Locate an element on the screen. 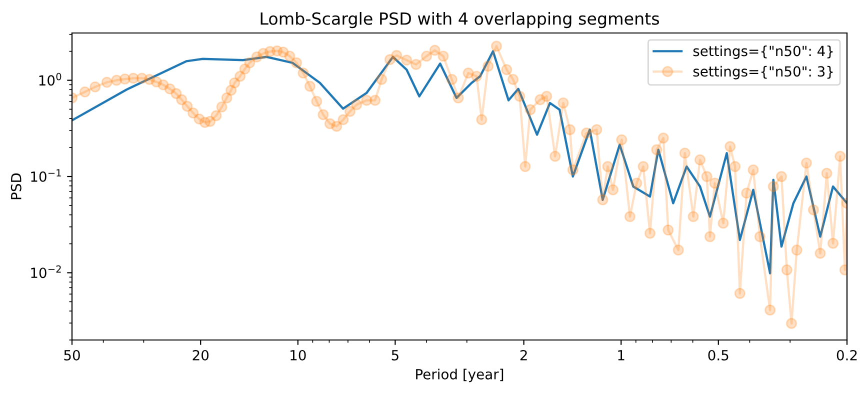  y-axis-title: PSD is located at coordinates (16, 186).